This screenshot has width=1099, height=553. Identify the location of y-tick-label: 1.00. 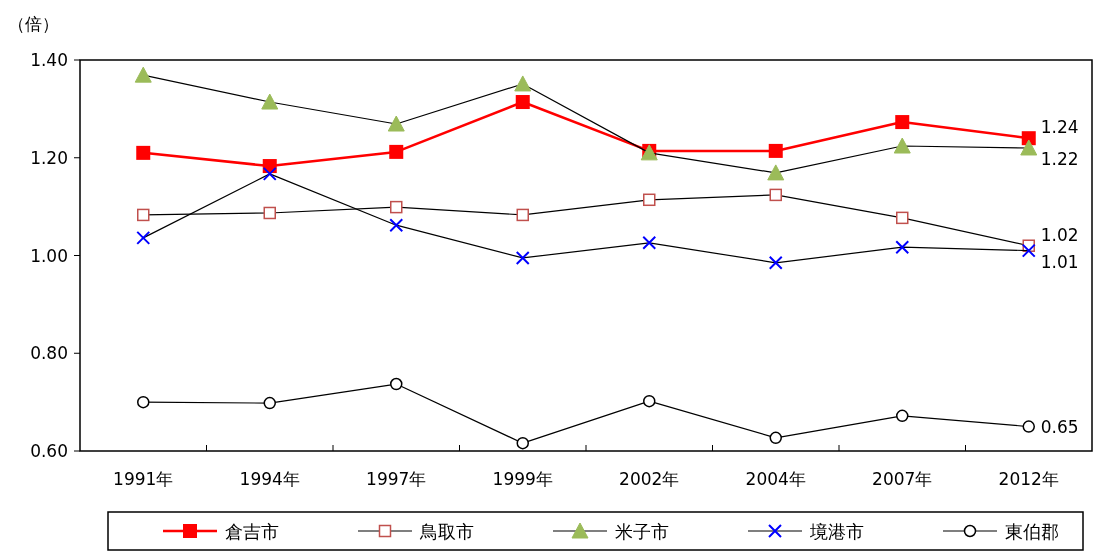
(49, 255).